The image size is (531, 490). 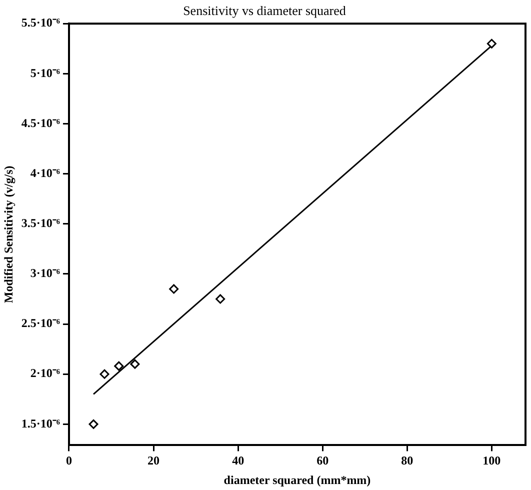 What do you see at coordinates (297, 479) in the screenshot?
I see `x-axis-title: diameter squared (mm*mm)` at bounding box center [297, 479].